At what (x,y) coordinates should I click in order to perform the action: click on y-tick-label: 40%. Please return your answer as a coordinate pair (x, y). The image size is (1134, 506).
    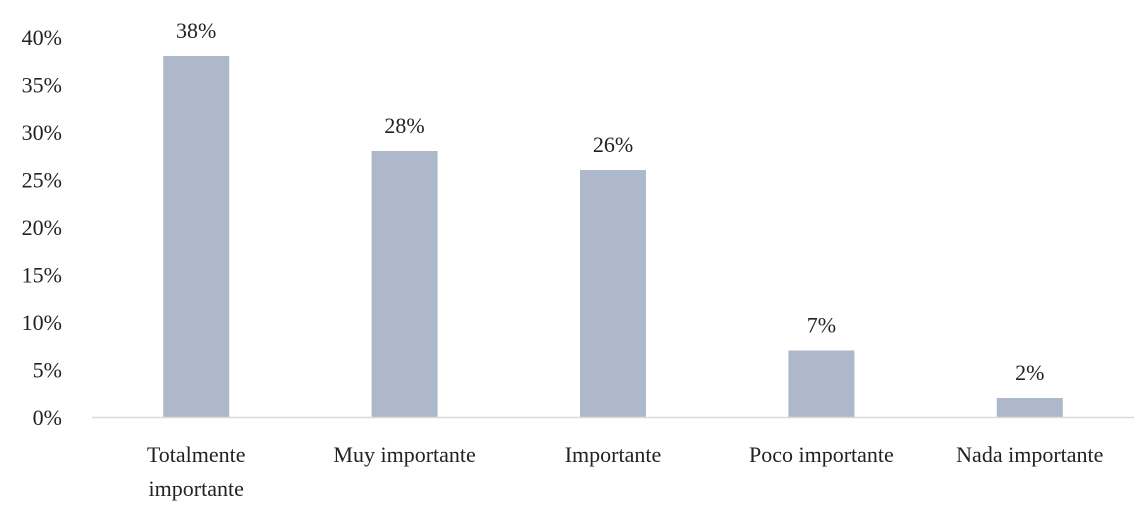
    Looking at the image, I should click on (42, 37).